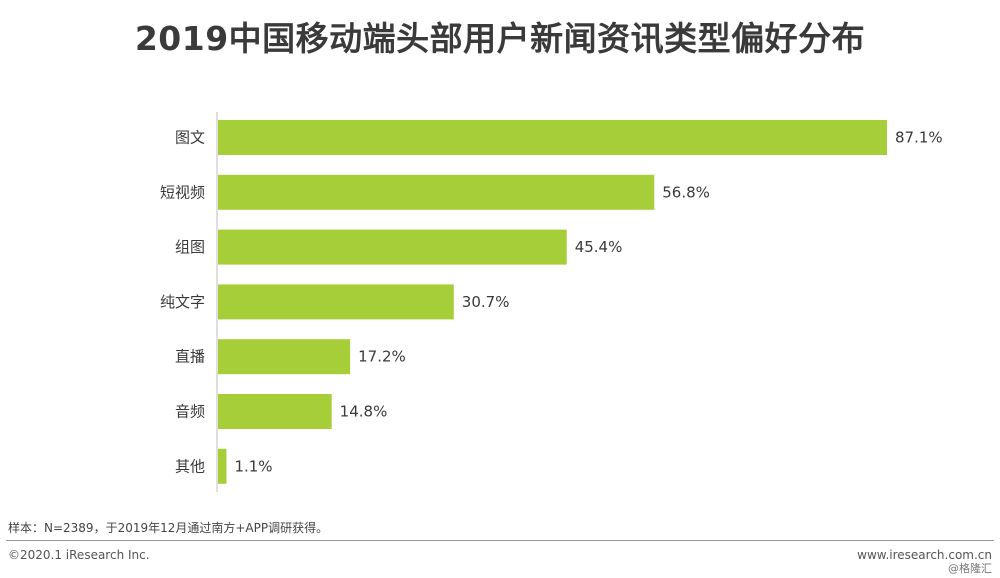  I want to click on category-label: 音频, so click(190, 412).